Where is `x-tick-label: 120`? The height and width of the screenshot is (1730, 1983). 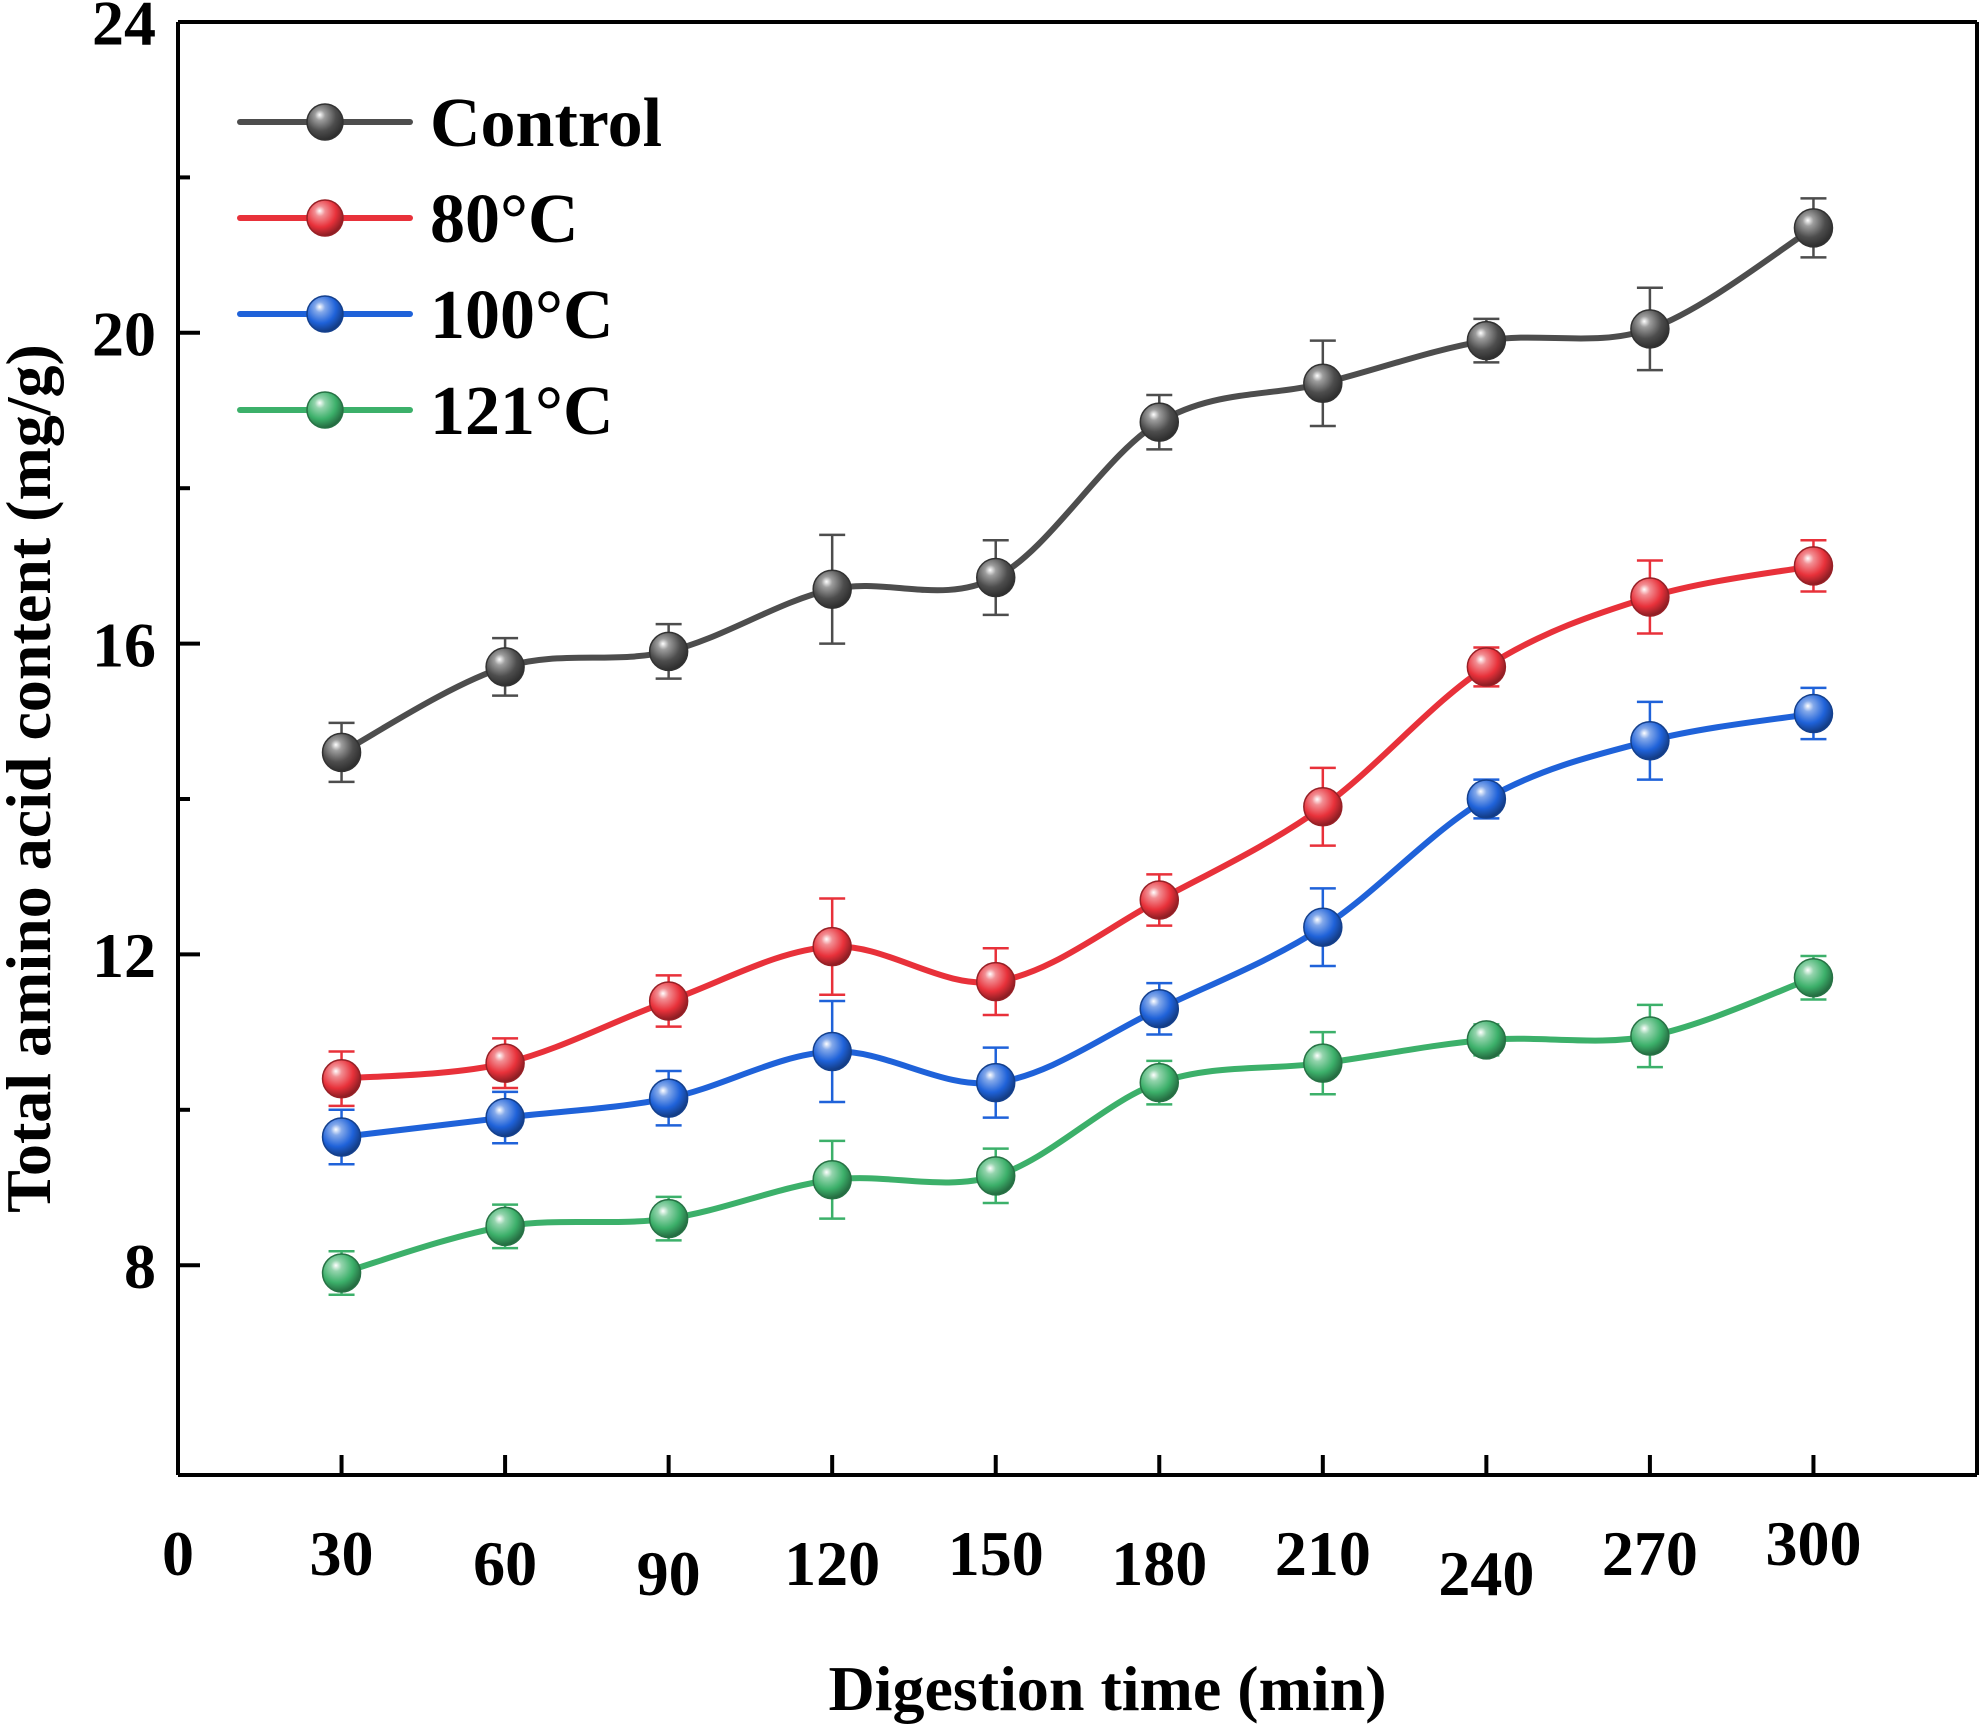
x-tick-label: 120 is located at coordinates (832, 1563).